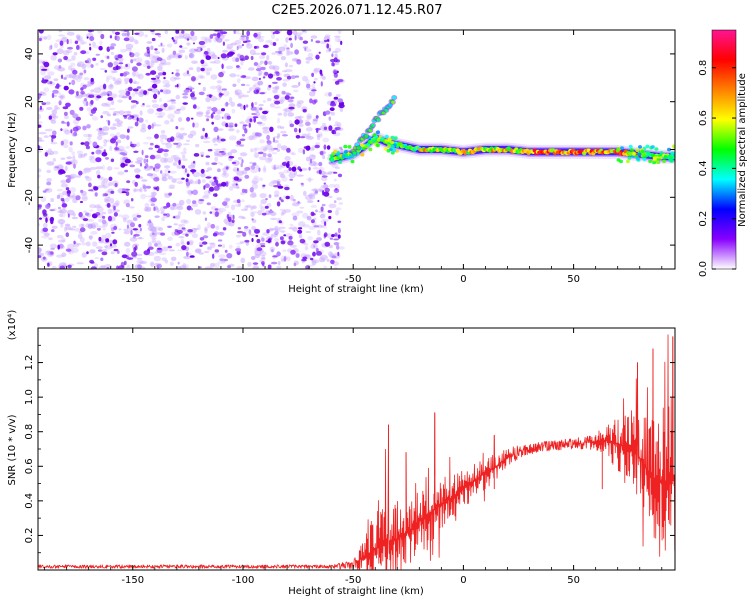 The height and width of the screenshot is (600, 750). Describe the element at coordinates (29, 466) in the screenshot. I see `snr-ytick-label: 0.6` at that location.